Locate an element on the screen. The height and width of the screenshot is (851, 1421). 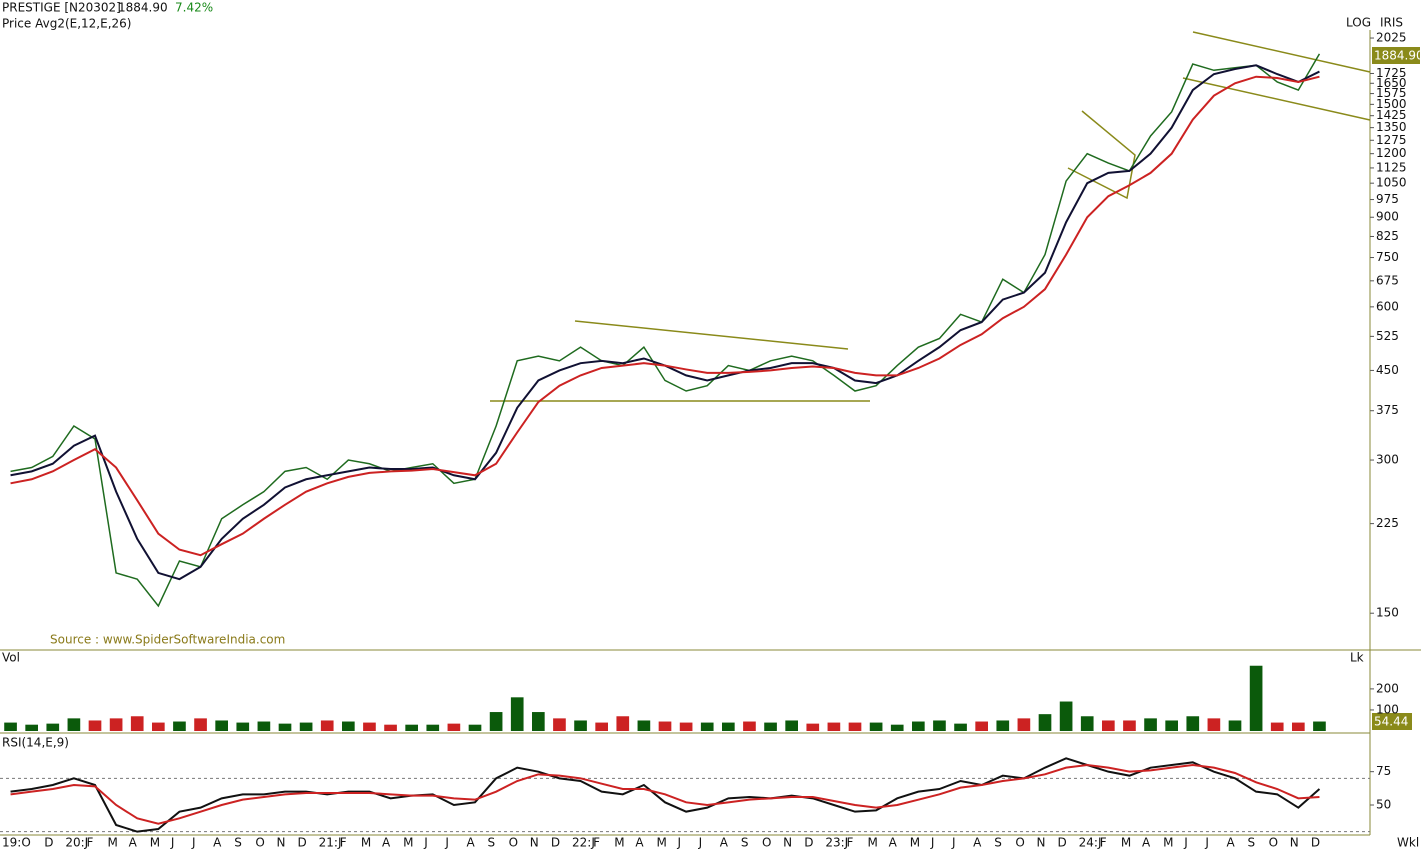
y-tick-label: 225 is located at coordinates (1387, 523).